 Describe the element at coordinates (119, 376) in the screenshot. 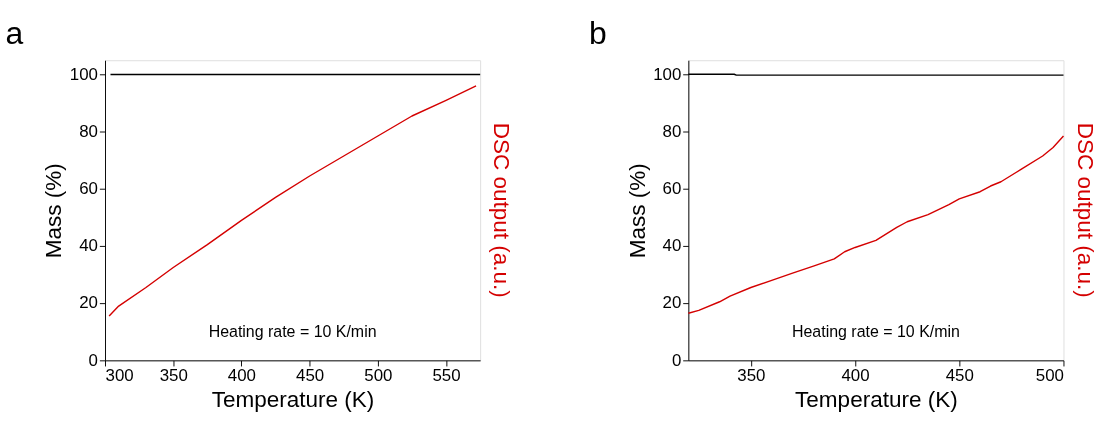

I see `x-tick-label: 300` at that location.